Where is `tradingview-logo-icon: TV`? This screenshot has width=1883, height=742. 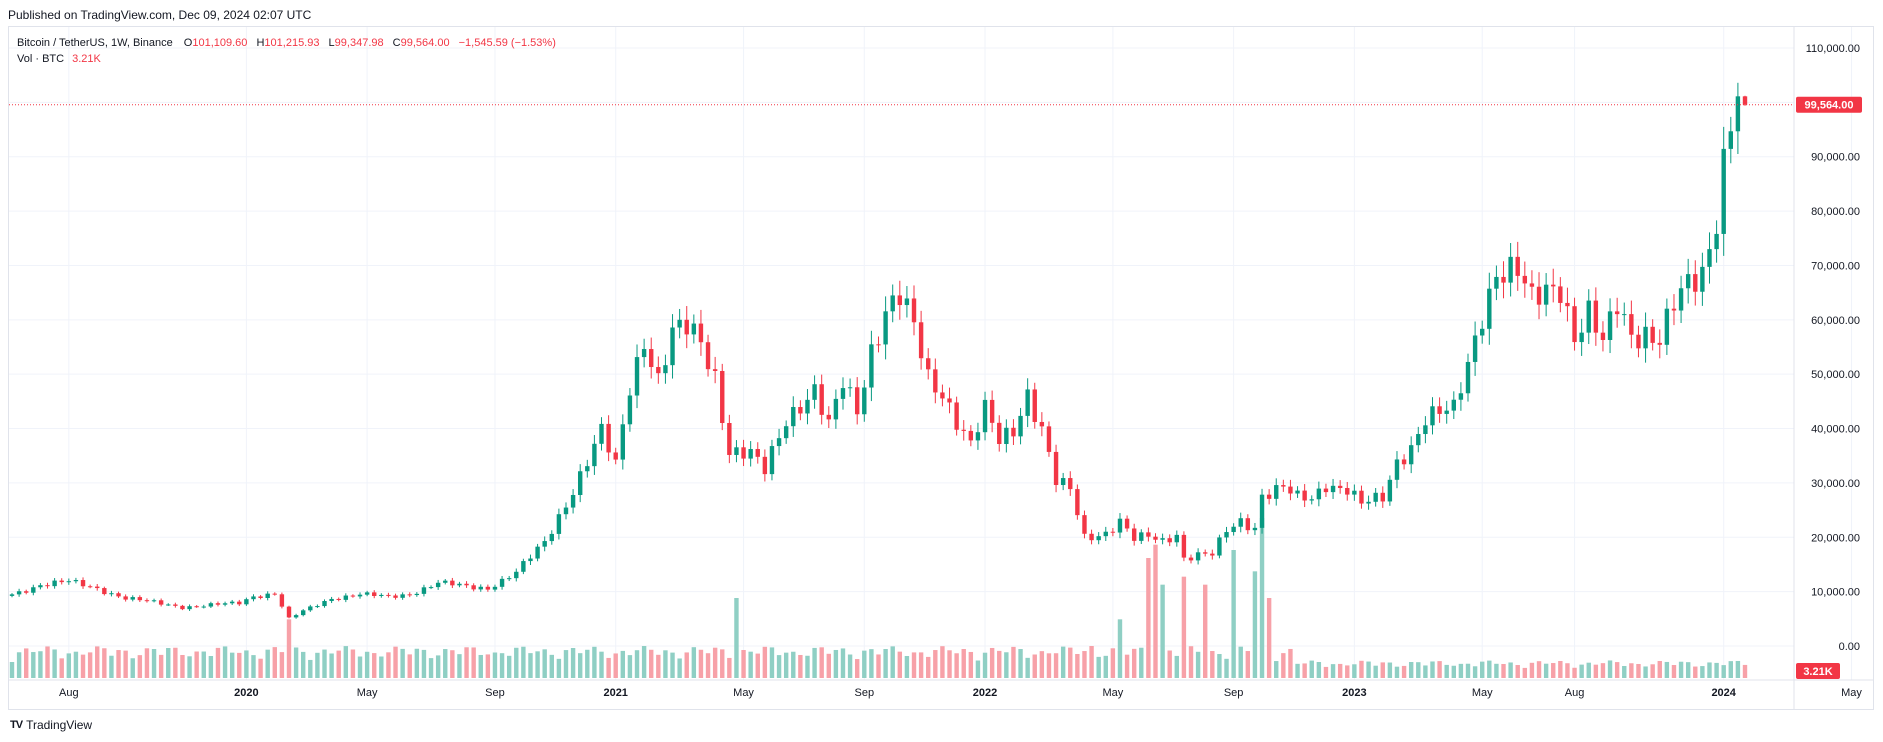 tradingview-logo-icon: TV is located at coordinates (16, 725).